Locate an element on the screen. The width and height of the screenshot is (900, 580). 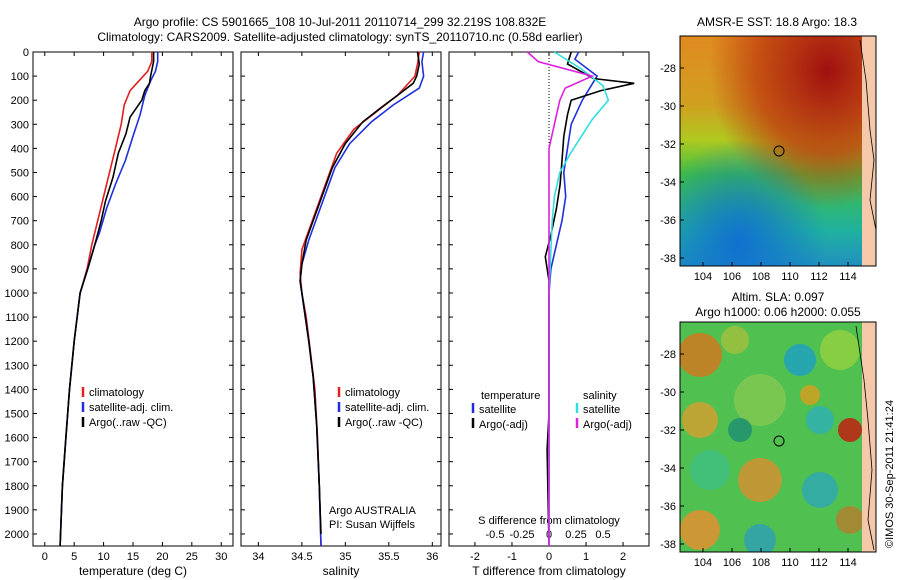
map-x-tick-label: 104 is located at coordinates (703, 277).